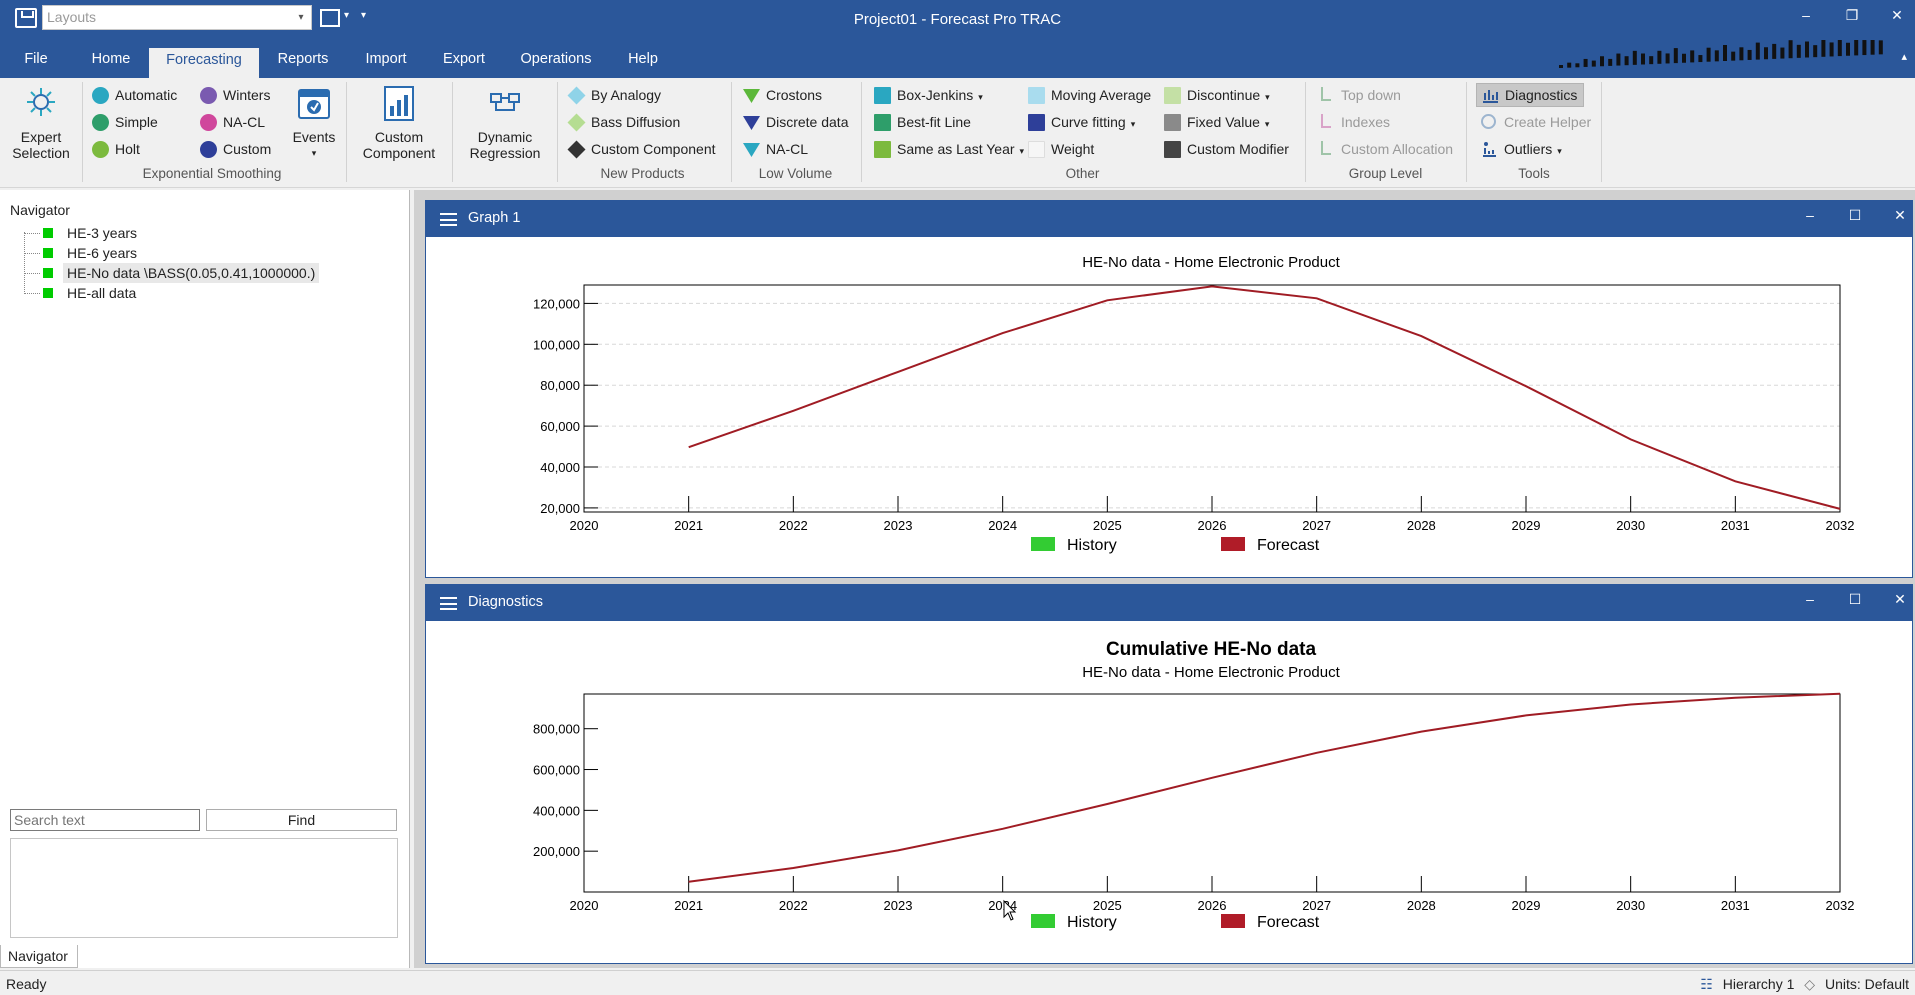  What do you see at coordinates (787, 149) in the screenshot?
I see `na-cl-low-label: NA-CL` at bounding box center [787, 149].